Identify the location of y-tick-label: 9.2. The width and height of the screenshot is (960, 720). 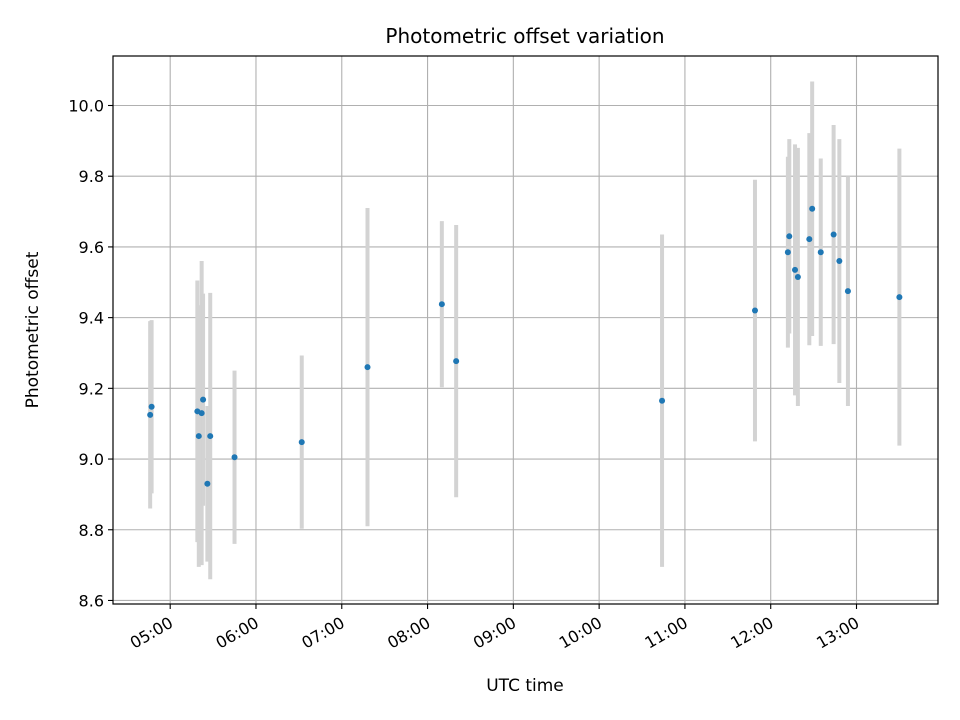
(91, 388).